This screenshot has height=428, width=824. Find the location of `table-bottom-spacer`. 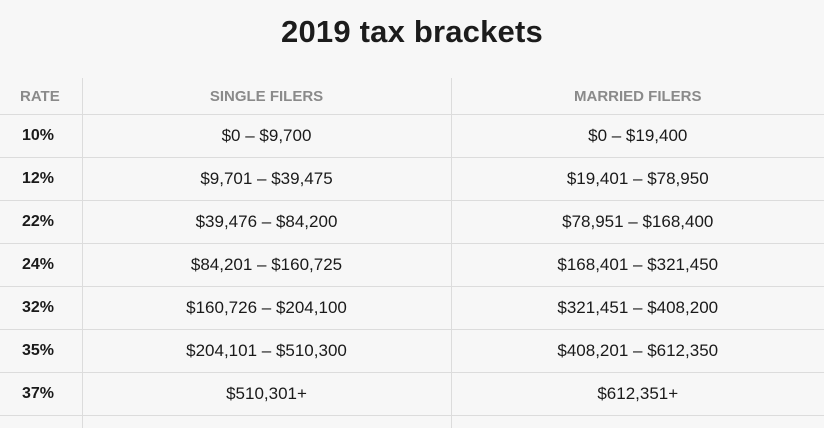

table-bottom-spacer is located at coordinates (412, 422).